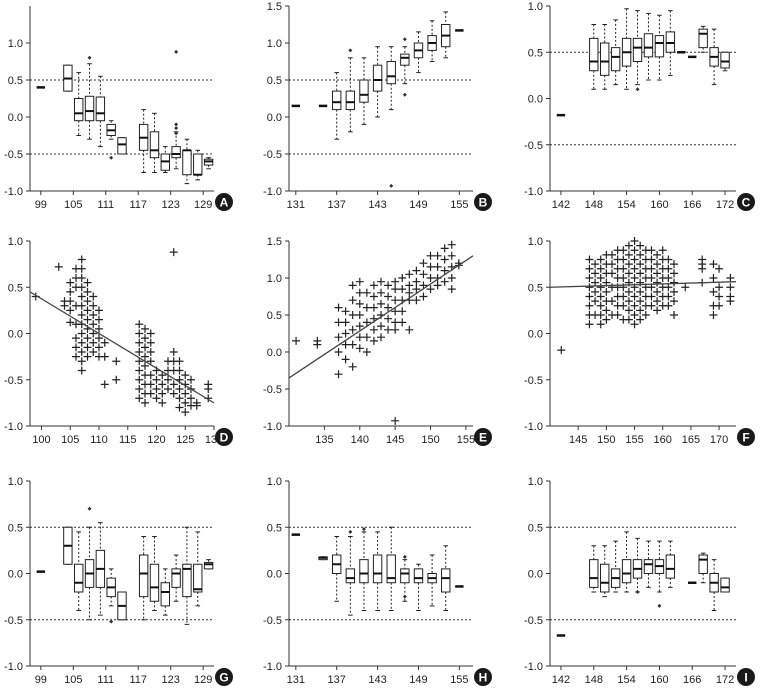 Image resolution: width=772 pixels, height=699 pixels. What do you see at coordinates (659, 680) in the screenshot?
I see `x-tick-label: 160` at bounding box center [659, 680].